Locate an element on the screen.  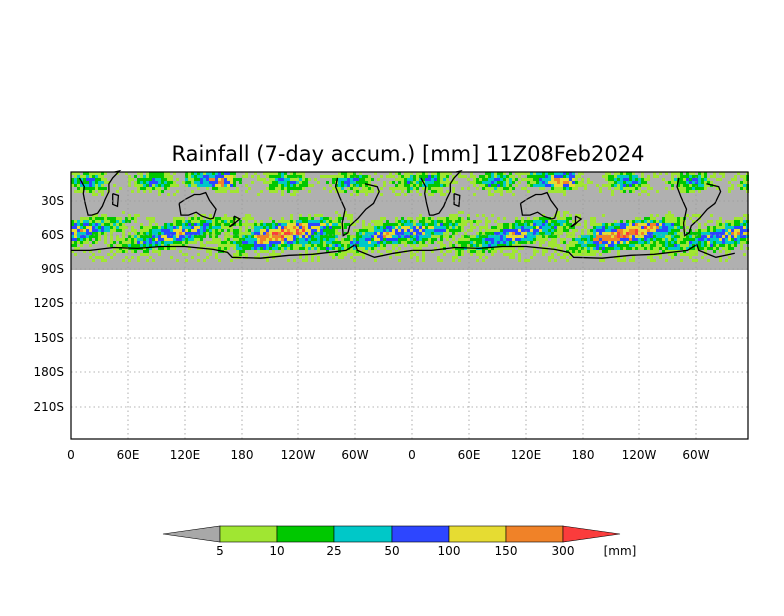
x-tick-label: 0 is located at coordinates (71, 455).